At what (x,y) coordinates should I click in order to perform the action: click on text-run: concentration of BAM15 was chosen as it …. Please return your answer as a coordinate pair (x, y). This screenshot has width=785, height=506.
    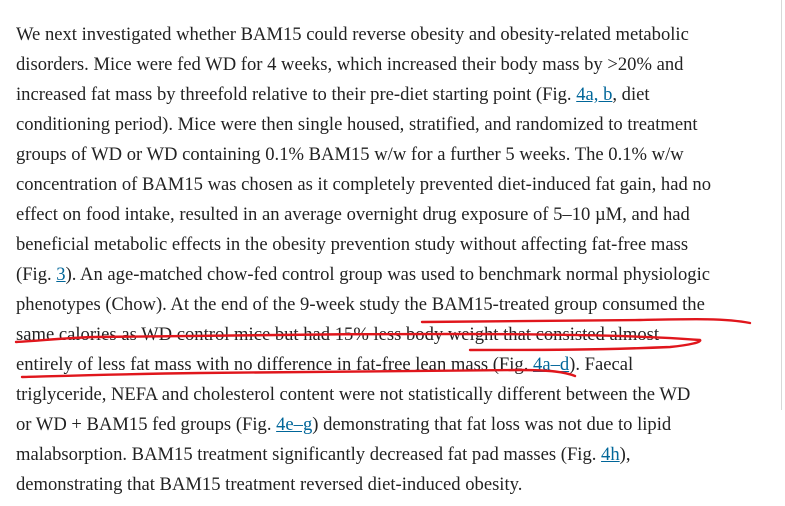
    Looking at the image, I should click on (363, 184).